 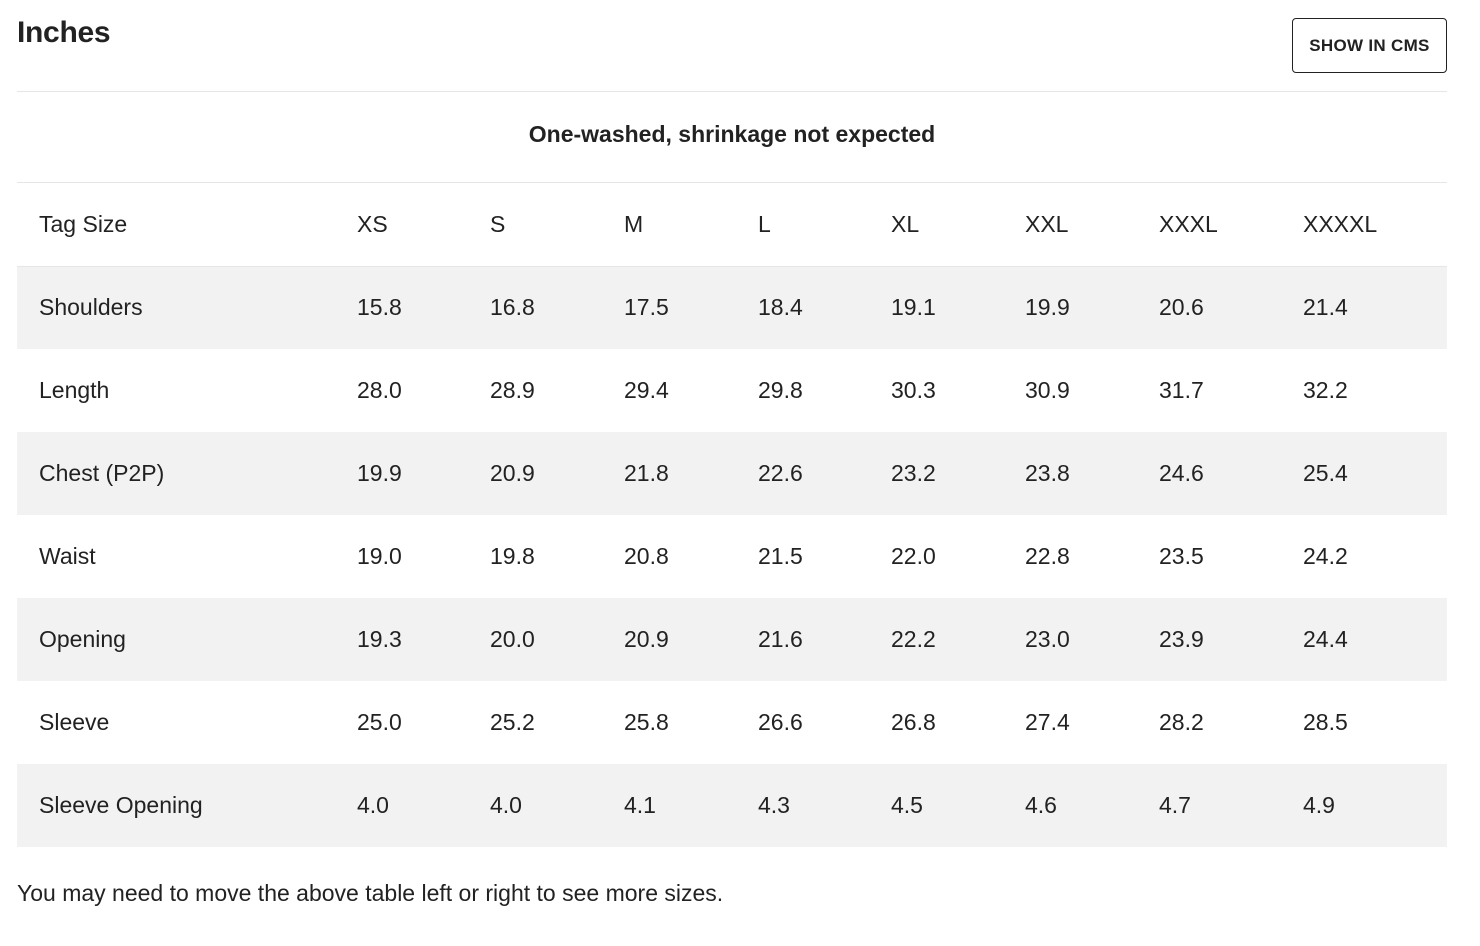 What do you see at coordinates (646, 473) in the screenshot?
I see `table-cell: 21.8` at bounding box center [646, 473].